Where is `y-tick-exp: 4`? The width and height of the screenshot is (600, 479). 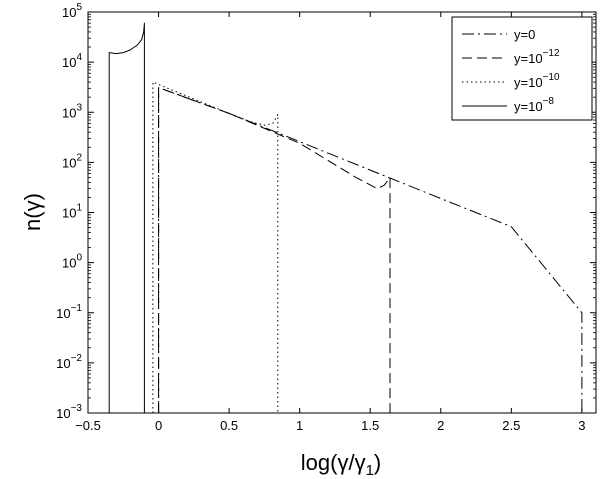
y-tick-exp: 4 is located at coordinates (79, 57).